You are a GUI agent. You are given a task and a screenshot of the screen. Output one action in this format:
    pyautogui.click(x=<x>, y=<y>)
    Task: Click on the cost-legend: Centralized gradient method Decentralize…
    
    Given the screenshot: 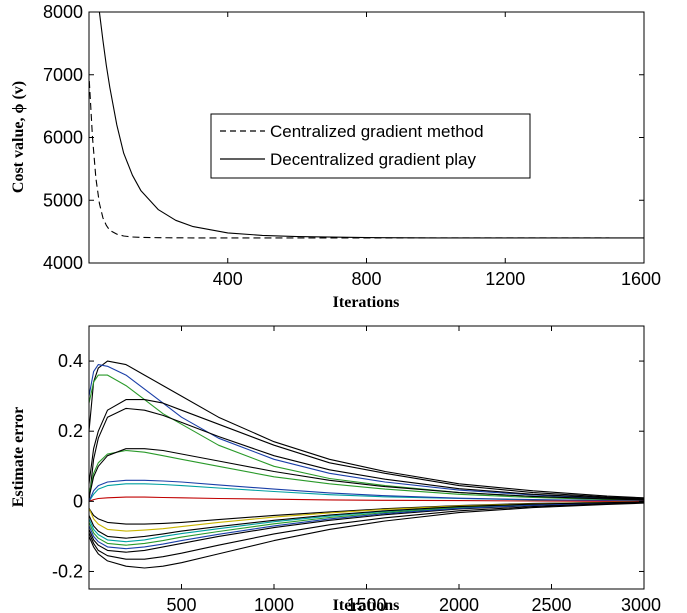 What is the action you would take?
    pyautogui.click(x=370, y=146)
    